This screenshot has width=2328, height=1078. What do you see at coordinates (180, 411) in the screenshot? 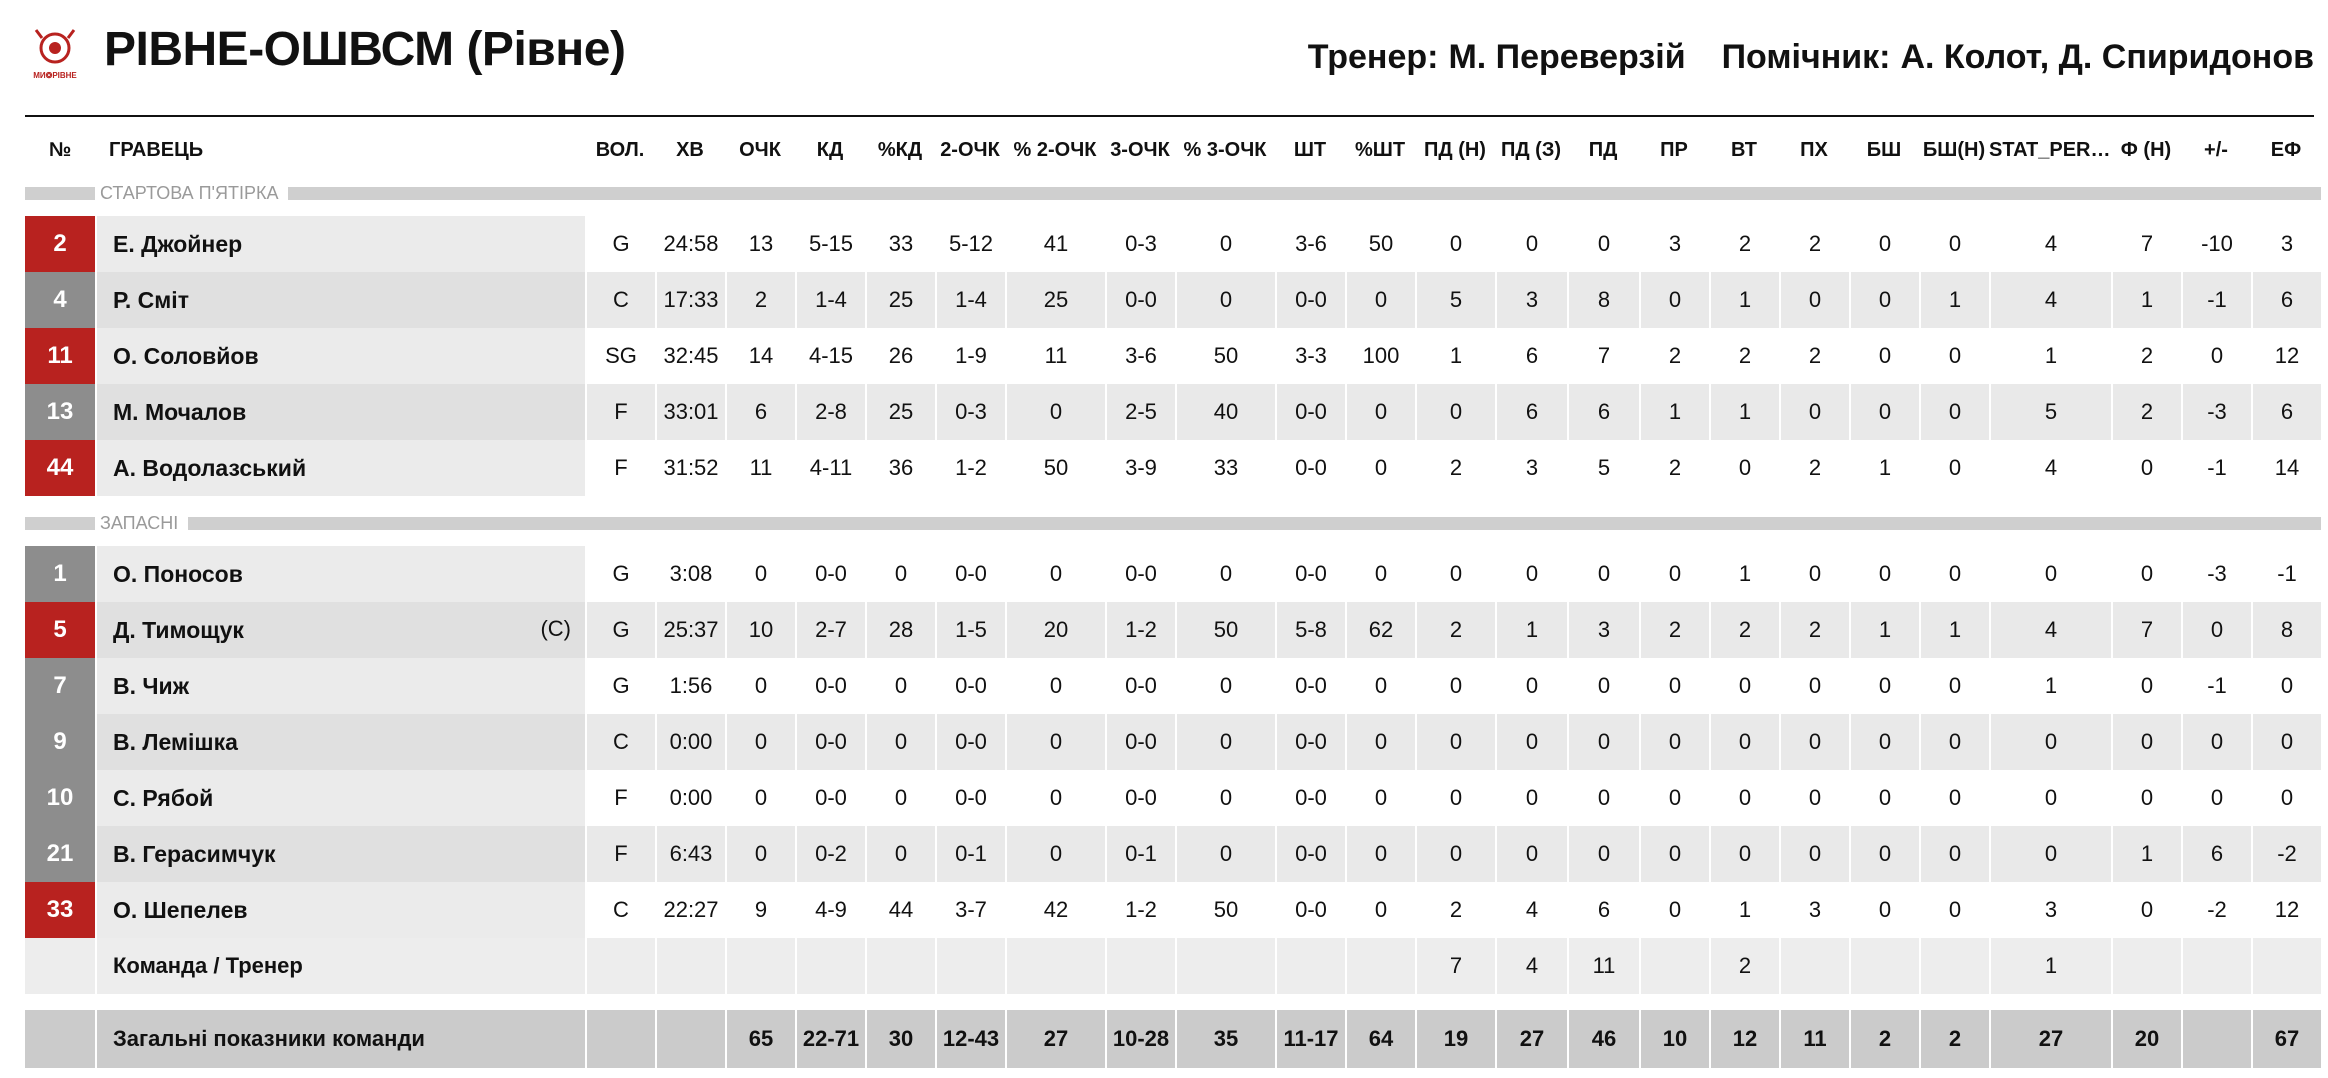
I see `player-name: М. Мочалов` at bounding box center [180, 411].